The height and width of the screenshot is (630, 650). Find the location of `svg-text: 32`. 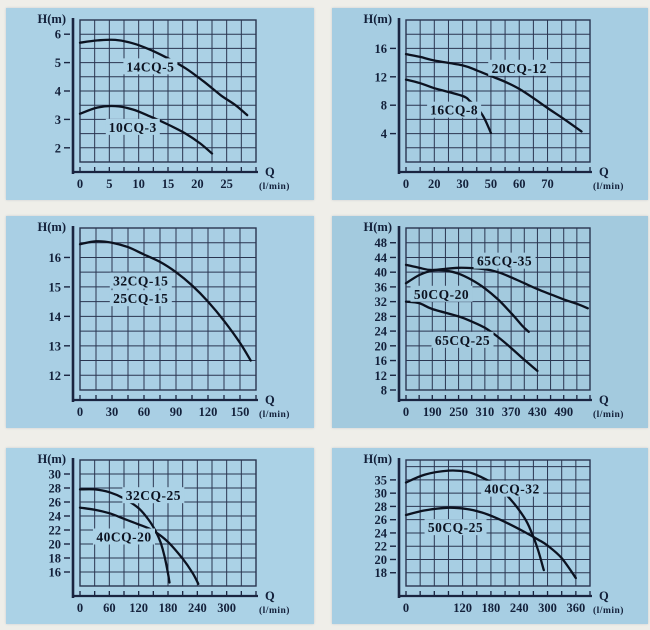

svg-text: 32 is located at coordinates (381, 302).